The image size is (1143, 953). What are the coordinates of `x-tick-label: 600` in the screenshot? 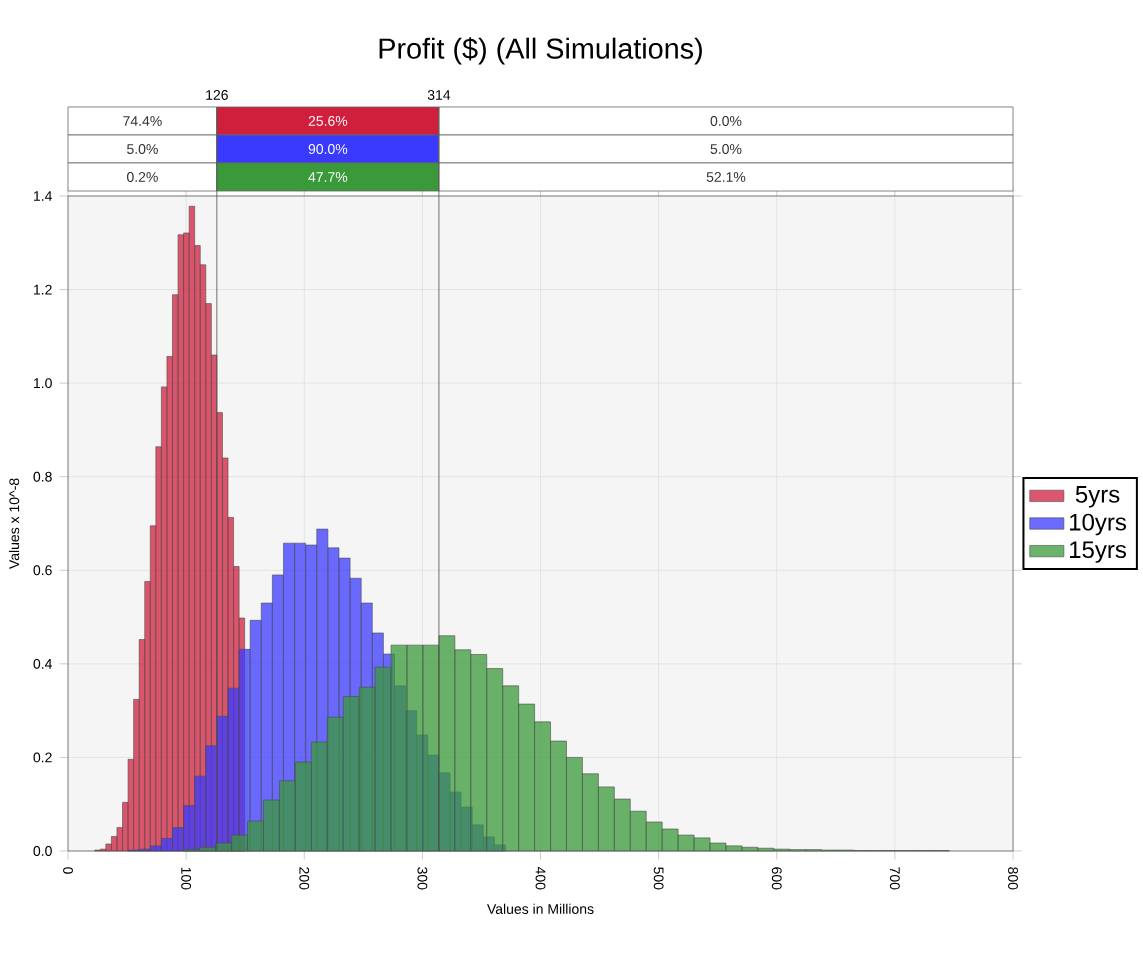 It's located at (776, 878).